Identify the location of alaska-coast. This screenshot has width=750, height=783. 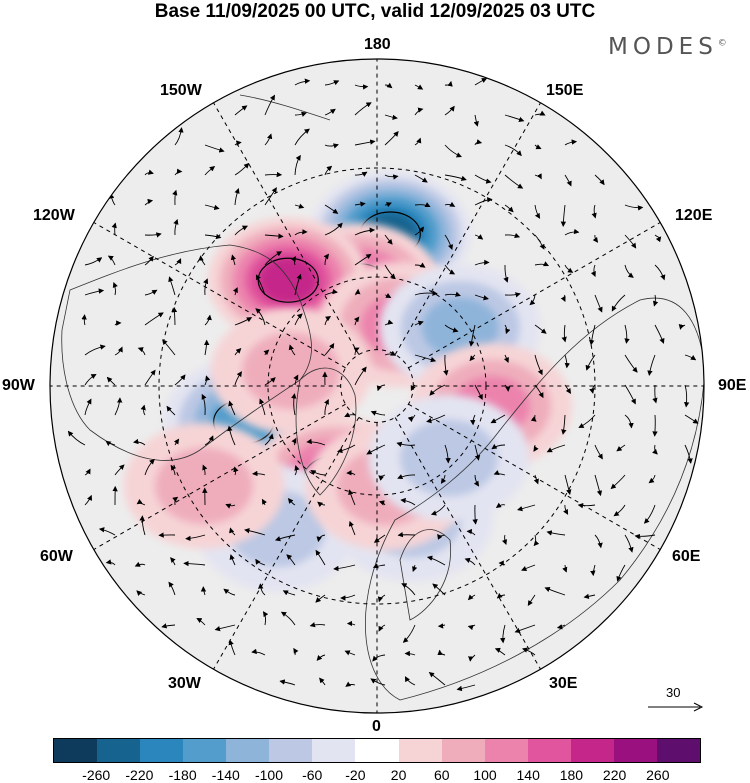
(285, 107).